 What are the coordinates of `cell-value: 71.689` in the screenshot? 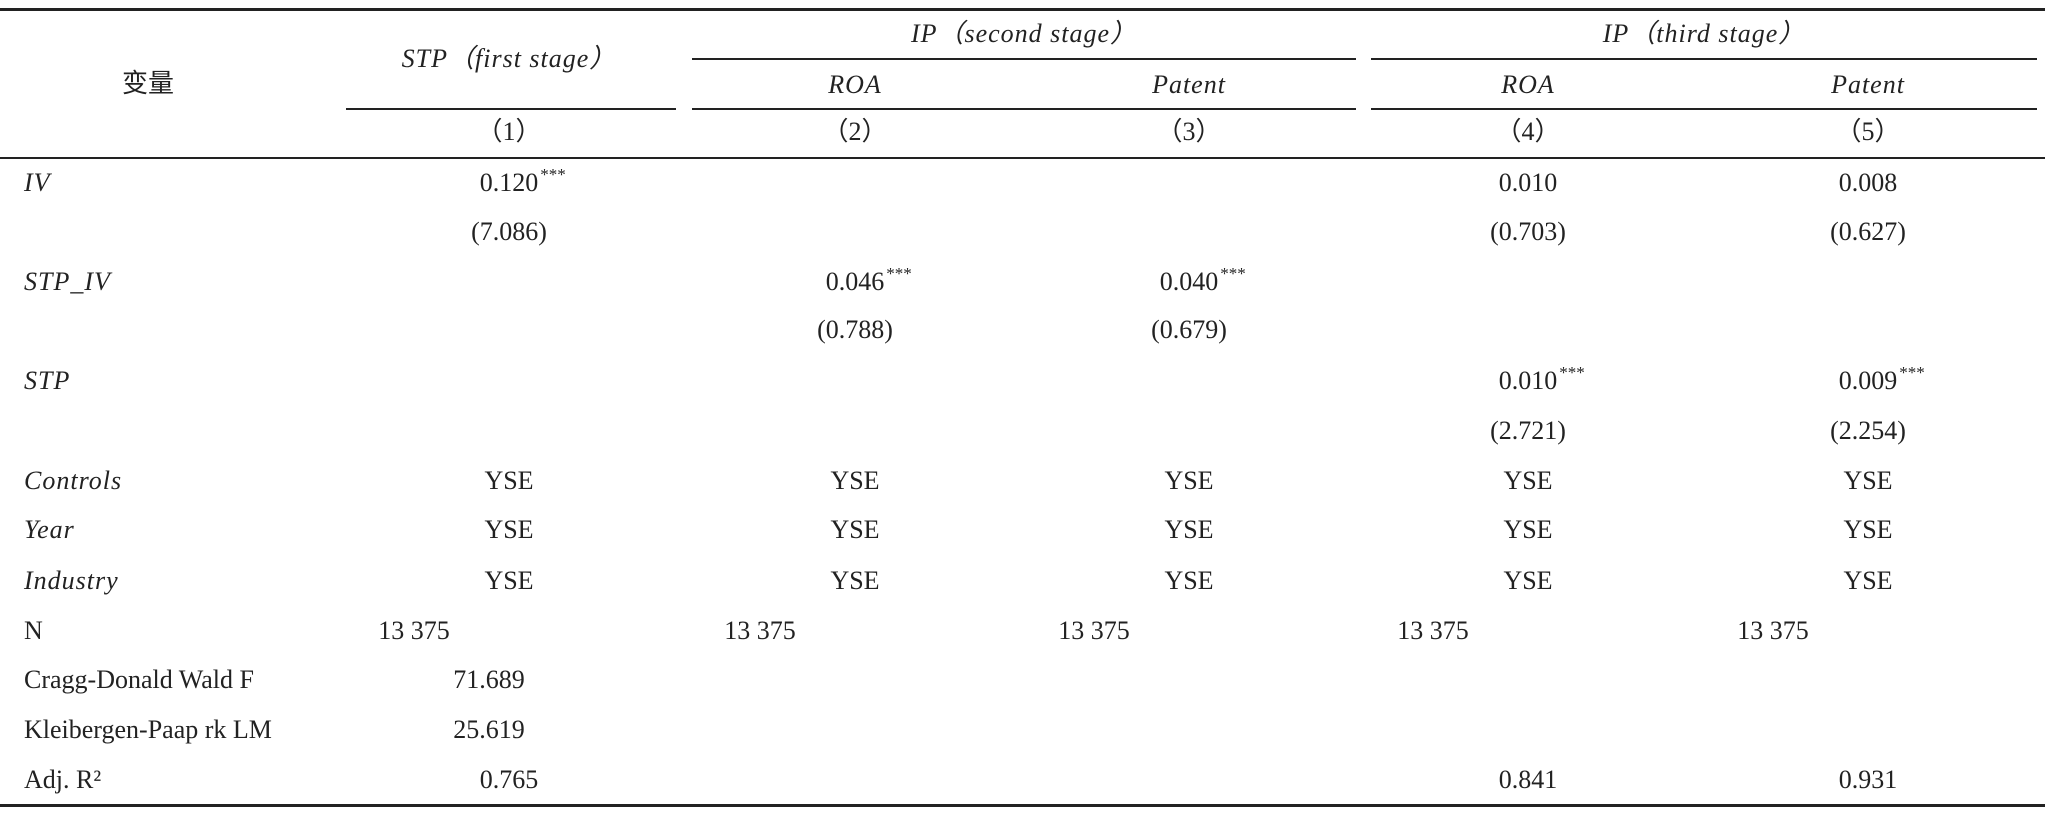 It's located at (489, 679).